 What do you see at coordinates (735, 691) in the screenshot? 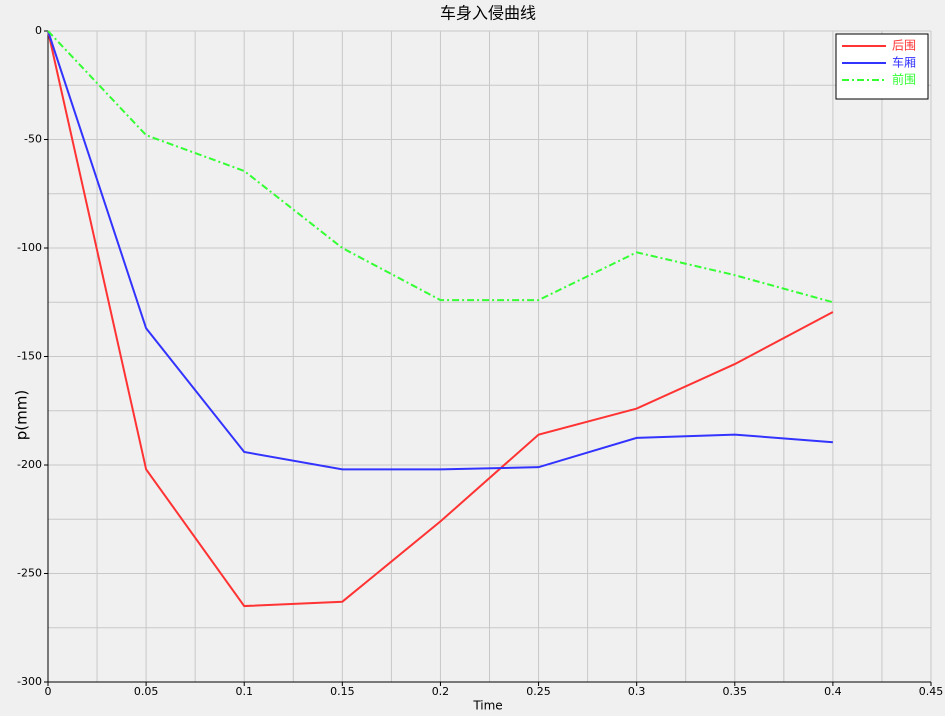
I see `x-tick-label: 0.35` at bounding box center [735, 691].